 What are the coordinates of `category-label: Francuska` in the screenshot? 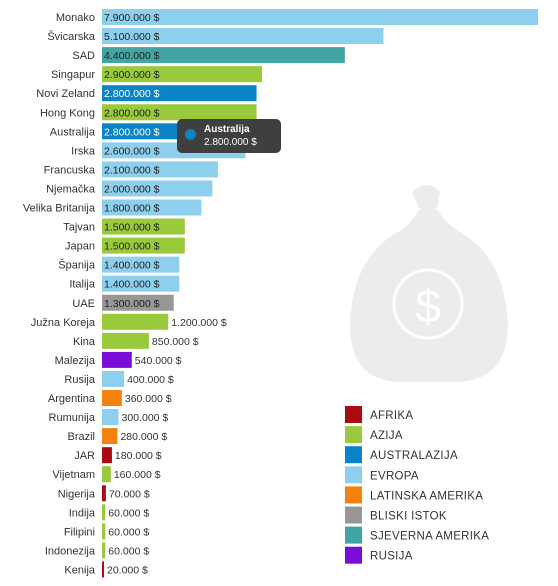 It's located at (70, 170).